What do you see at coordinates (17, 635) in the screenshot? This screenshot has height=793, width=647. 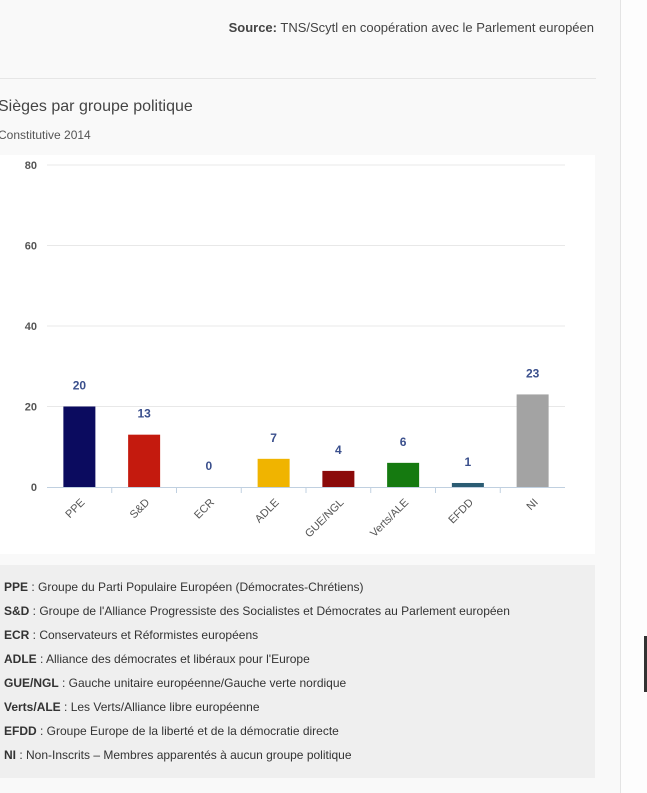 I see `legend-abbr: ECR` at bounding box center [17, 635].